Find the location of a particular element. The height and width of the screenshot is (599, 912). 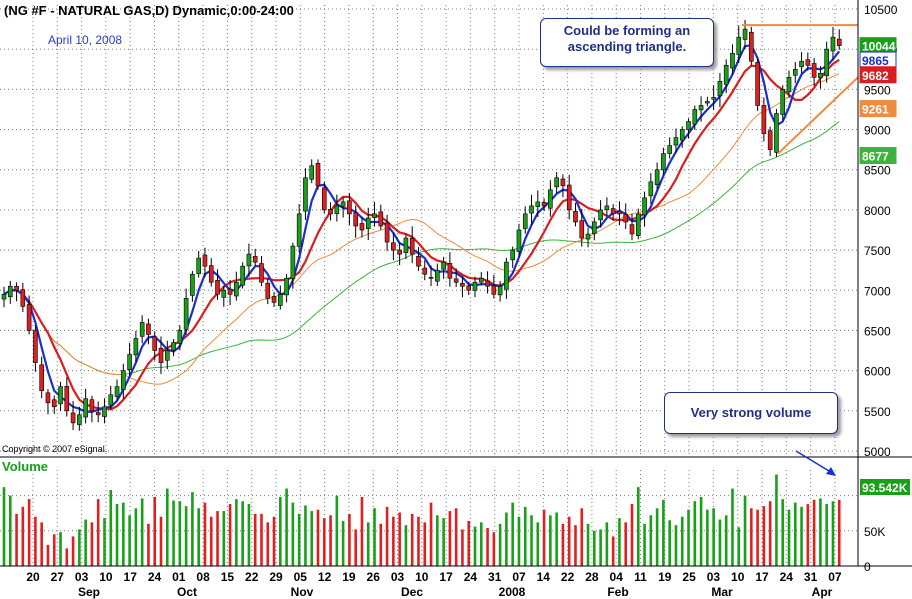

ma-red-box is located at coordinates (878, 75).